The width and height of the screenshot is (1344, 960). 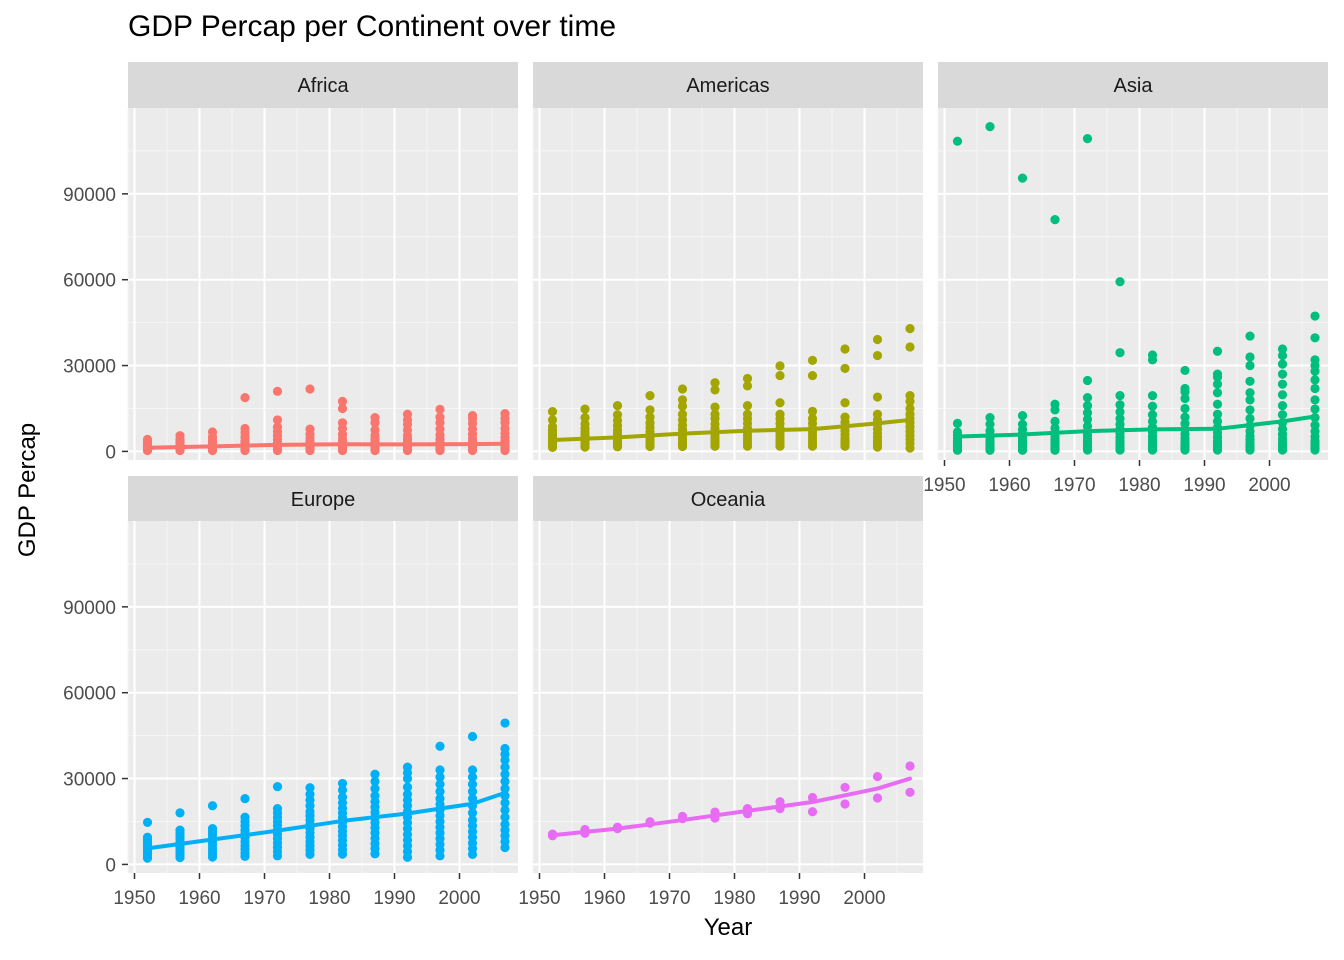 What do you see at coordinates (1074, 485) in the screenshot?
I see `x-tick-label: 1970` at bounding box center [1074, 485].